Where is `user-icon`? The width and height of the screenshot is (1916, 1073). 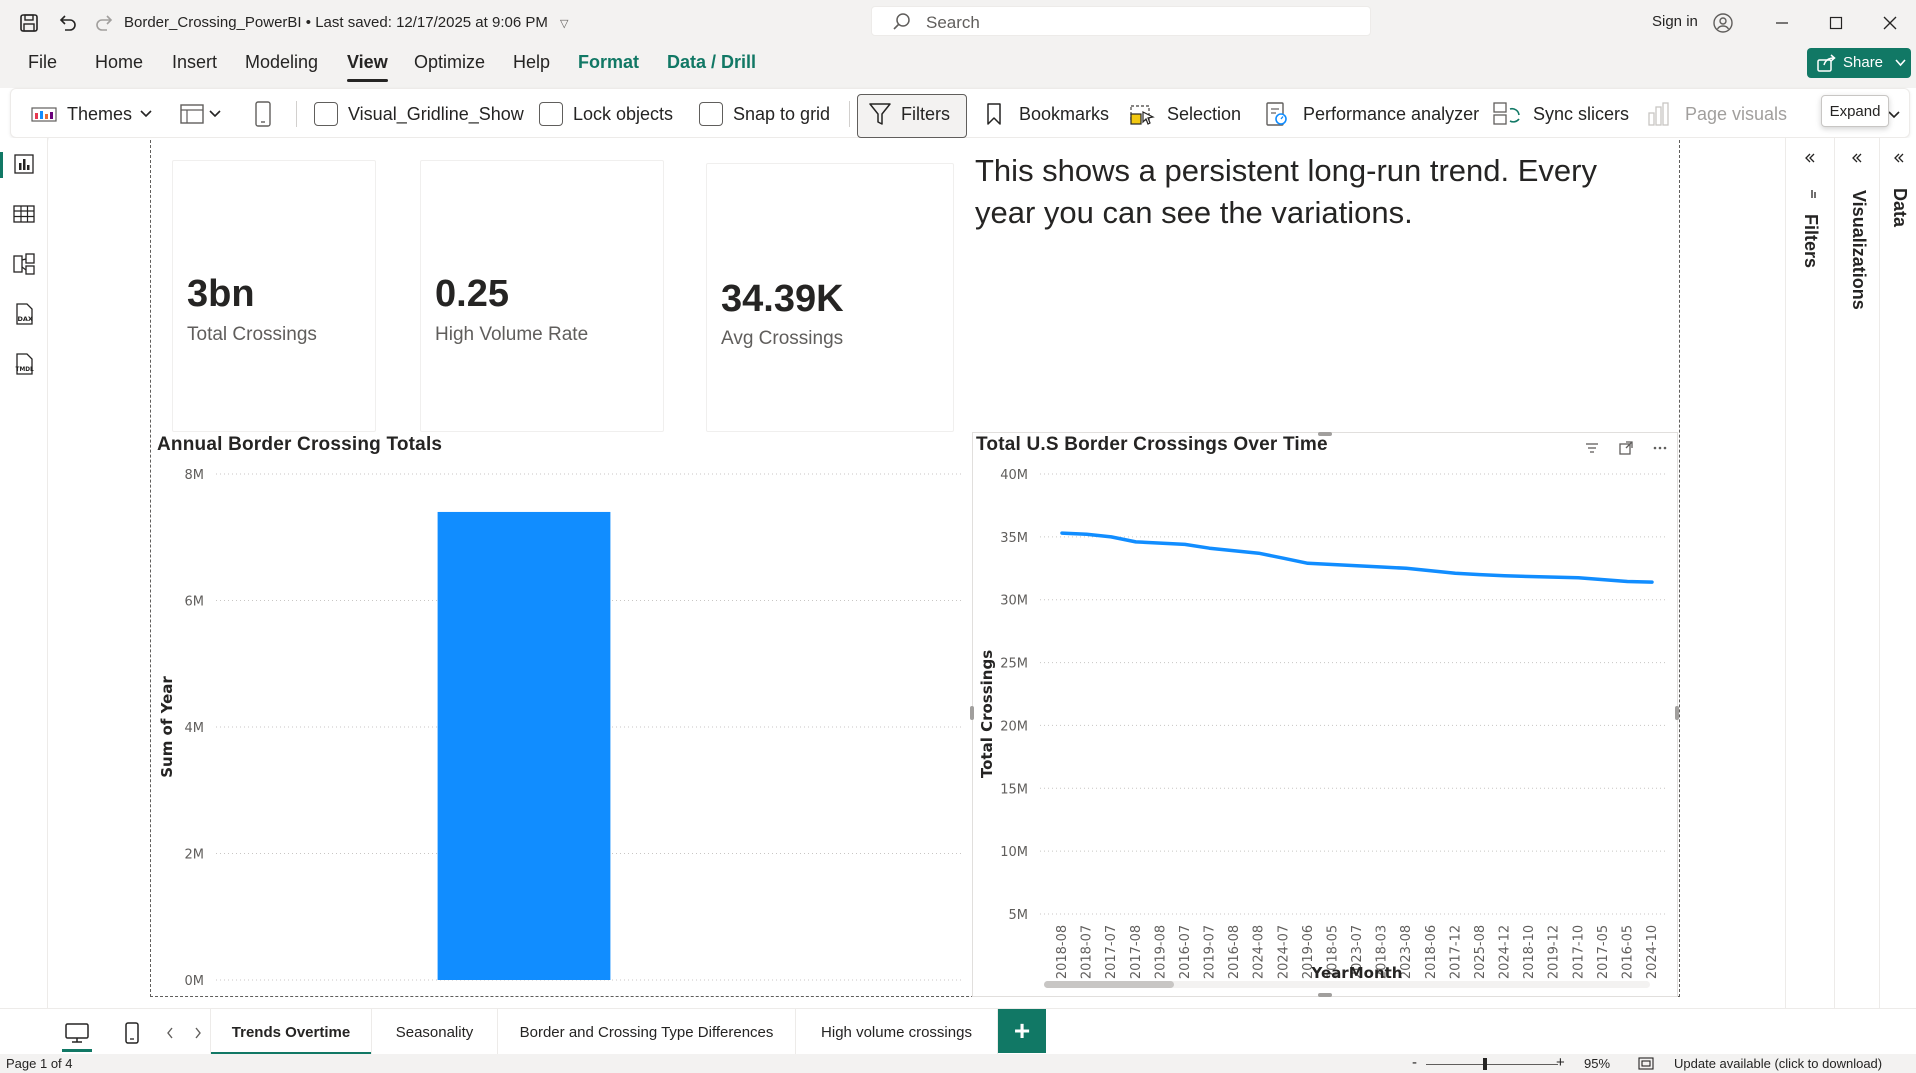 user-icon is located at coordinates (1723, 23).